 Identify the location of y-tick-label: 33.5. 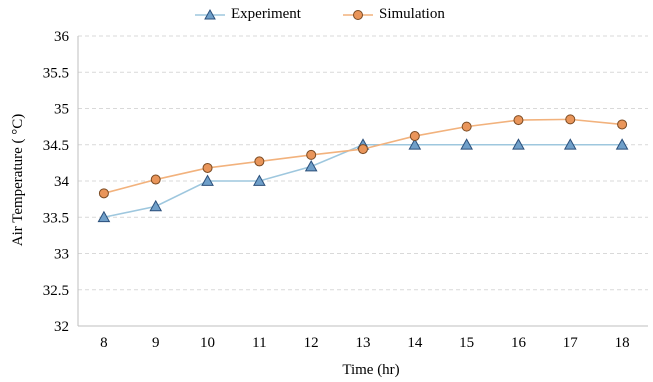
(56, 218).